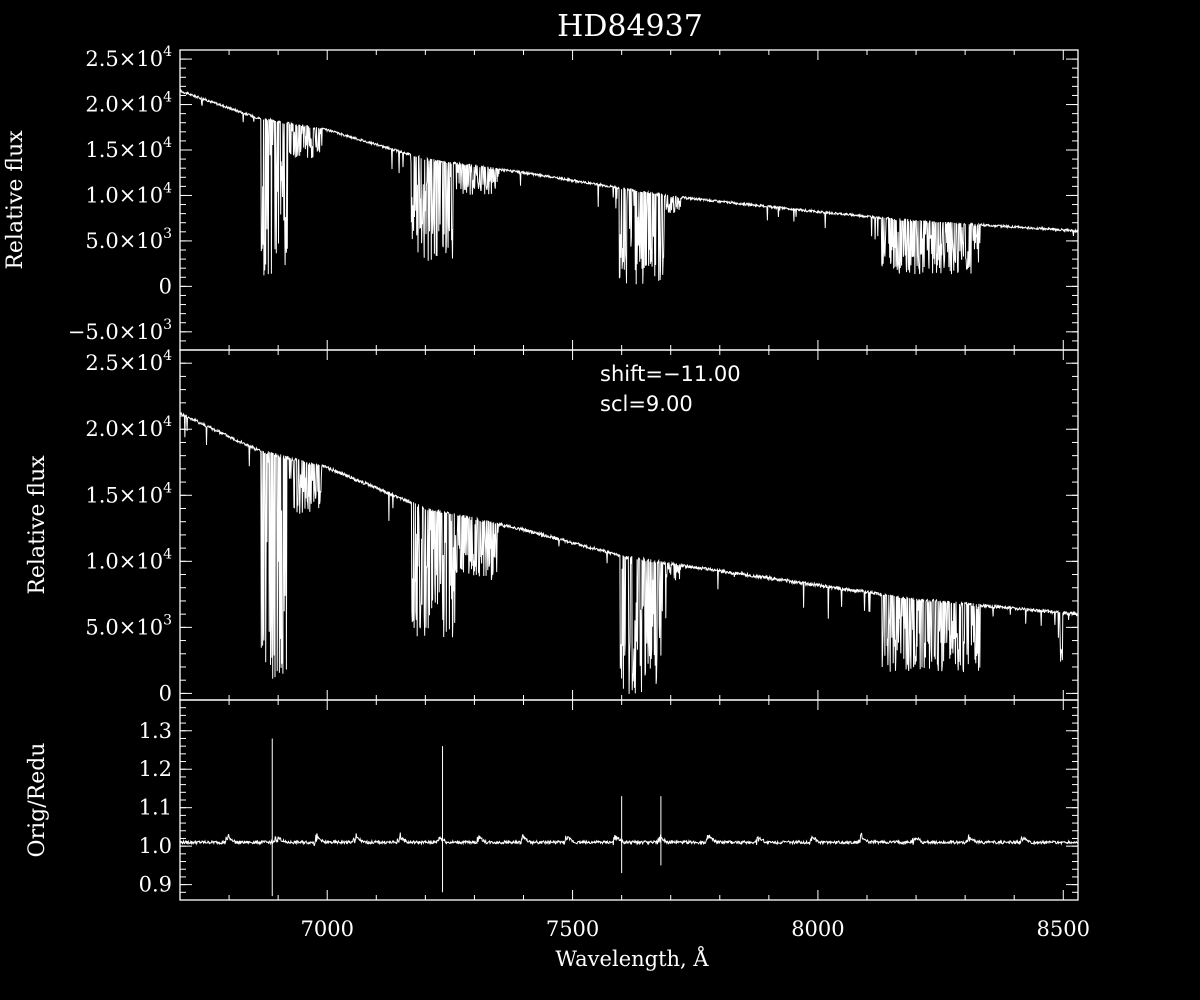  What do you see at coordinates (37, 800) in the screenshot?
I see `bottom-y-axis-label: Orig/Redu` at bounding box center [37, 800].